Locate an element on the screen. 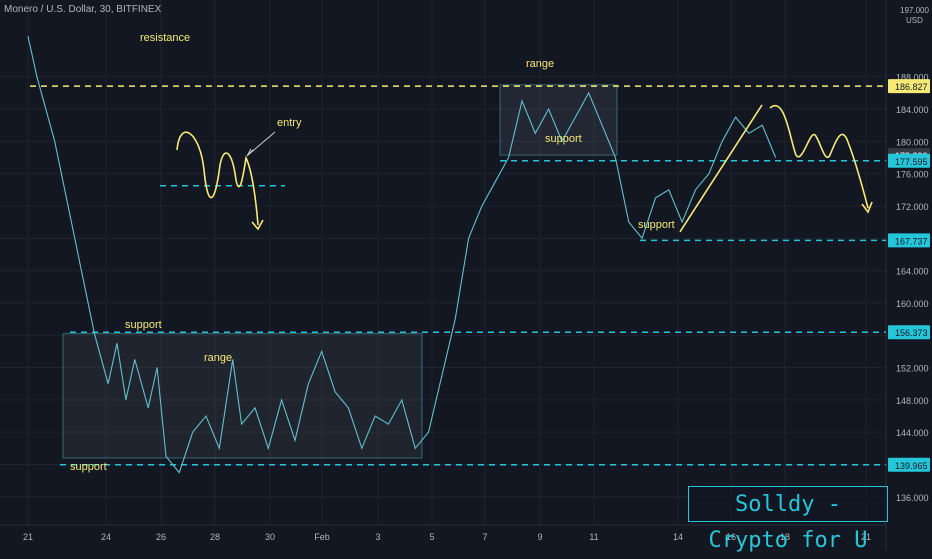 The width and height of the screenshot is (932, 559). x-tick-label: 16 is located at coordinates (731, 537).